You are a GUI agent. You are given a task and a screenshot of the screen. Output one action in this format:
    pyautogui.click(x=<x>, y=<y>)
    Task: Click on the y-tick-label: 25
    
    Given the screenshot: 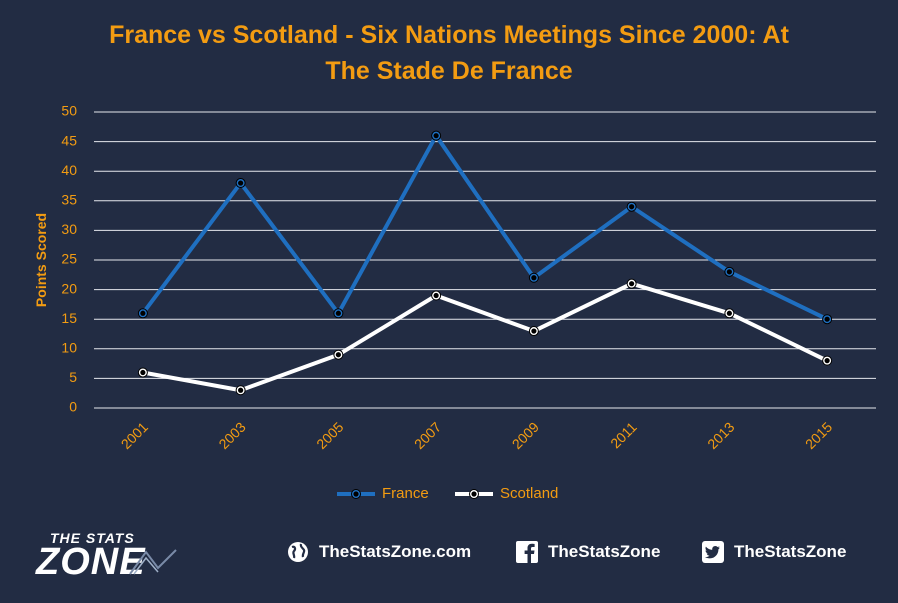 What is the action you would take?
    pyautogui.click(x=69, y=259)
    